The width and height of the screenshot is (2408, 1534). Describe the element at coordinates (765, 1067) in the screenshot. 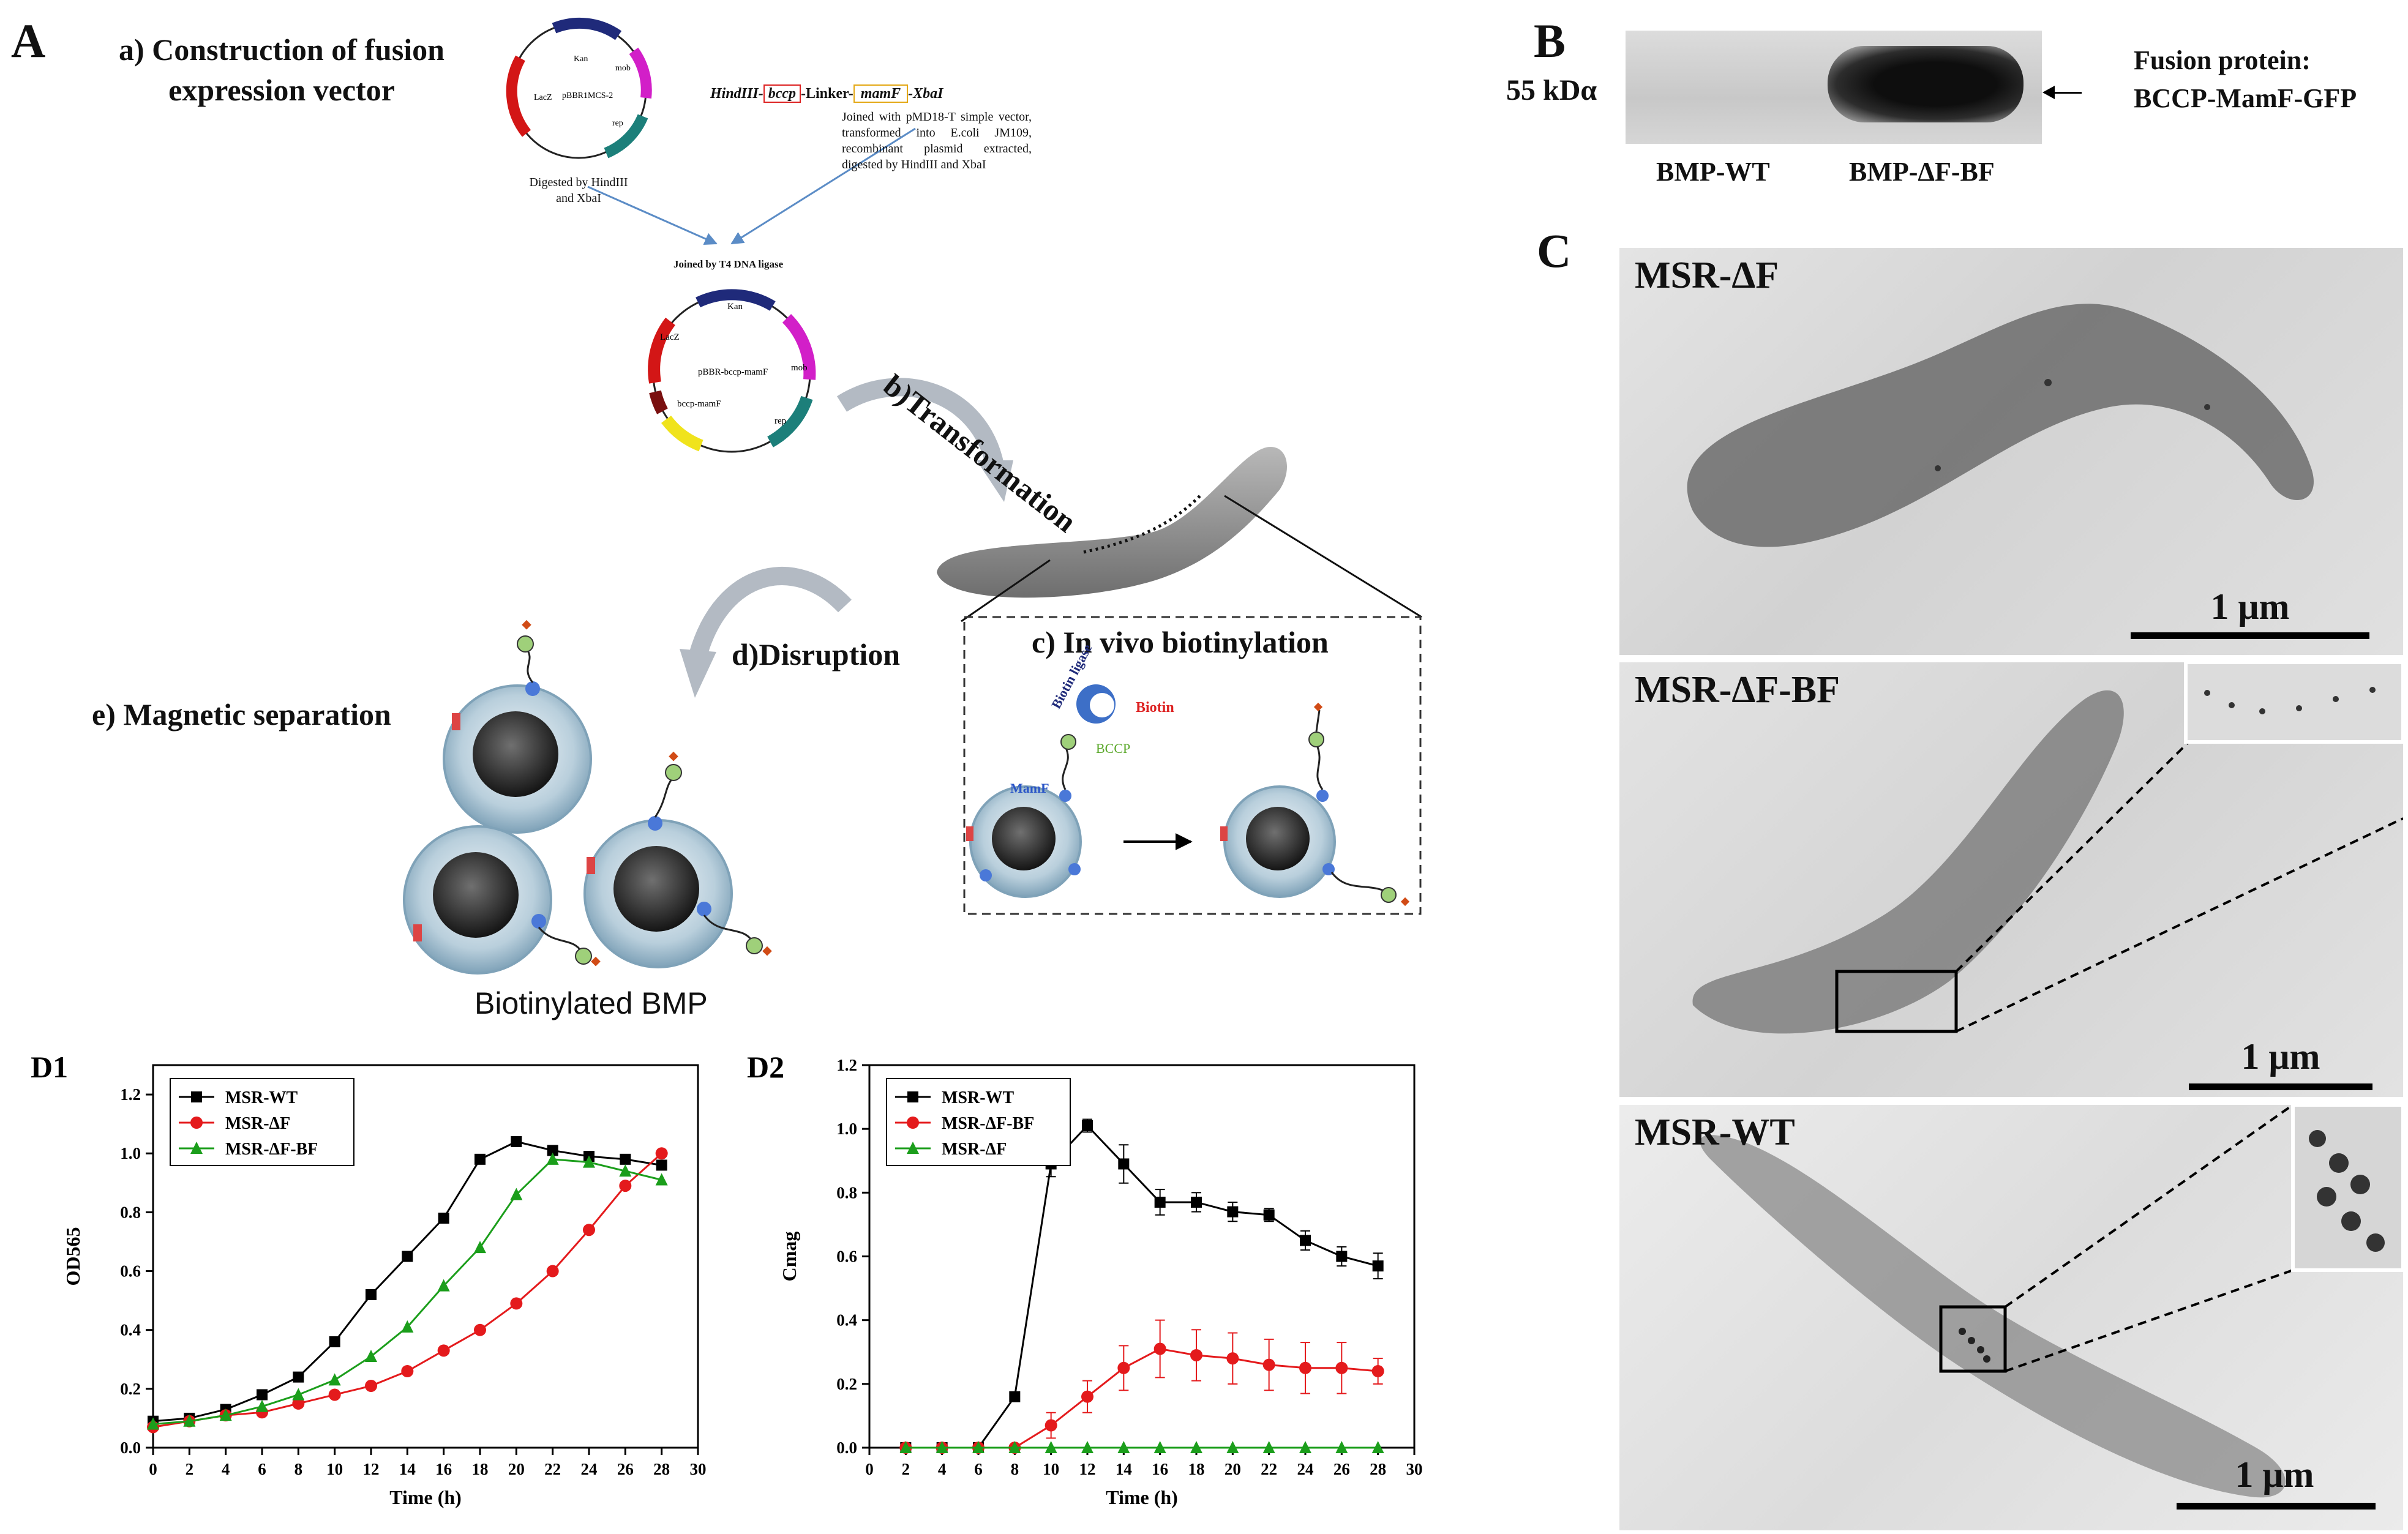

I see `d2-panel-label: D2` at that location.